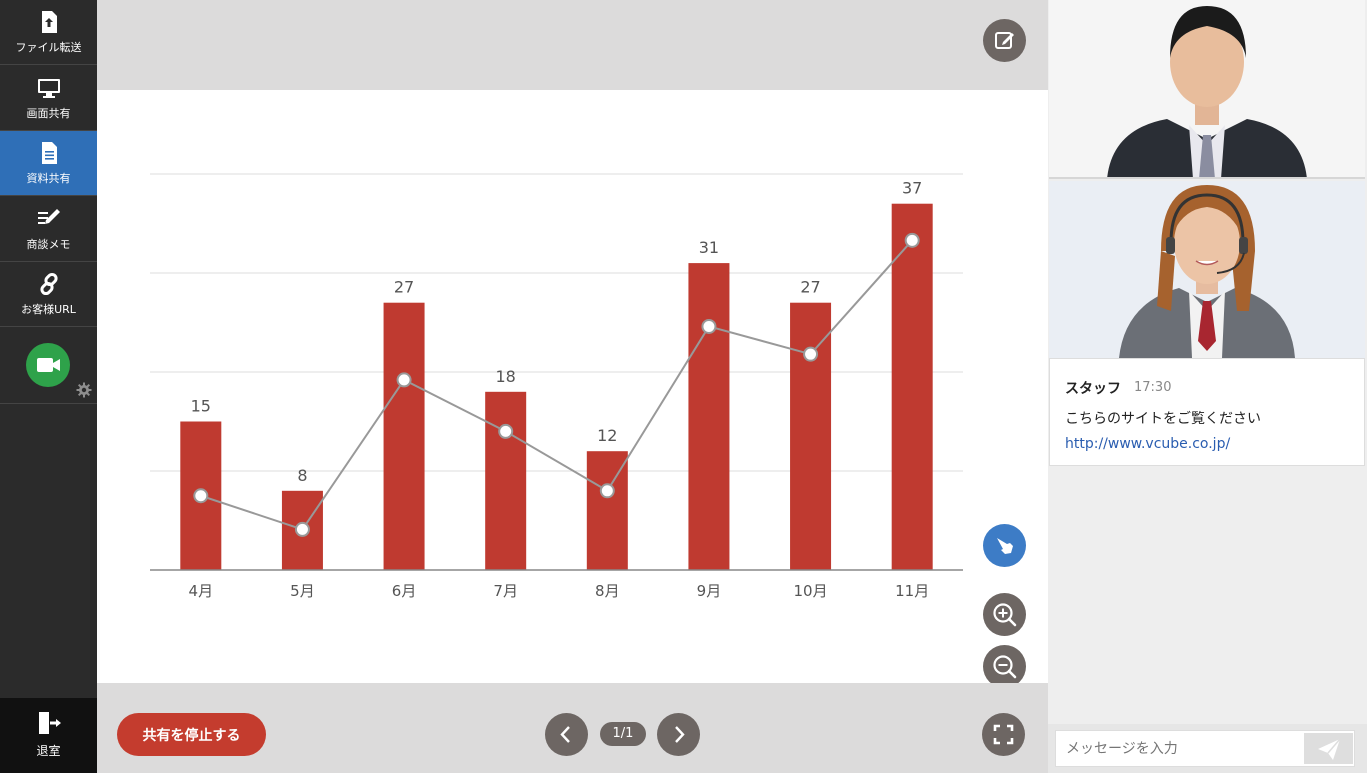 The height and width of the screenshot is (773, 1367). I want to click on sidebar-item-label: お客様URL, so click(48, 309).